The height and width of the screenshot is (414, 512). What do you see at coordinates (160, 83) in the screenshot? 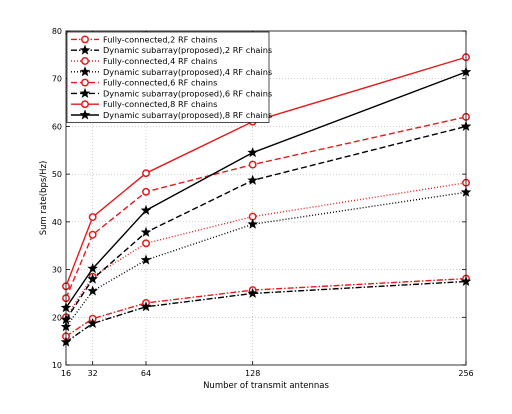
I see `legend-label: Fully-connected,6 RF chains` at bounding box center [160, 83].